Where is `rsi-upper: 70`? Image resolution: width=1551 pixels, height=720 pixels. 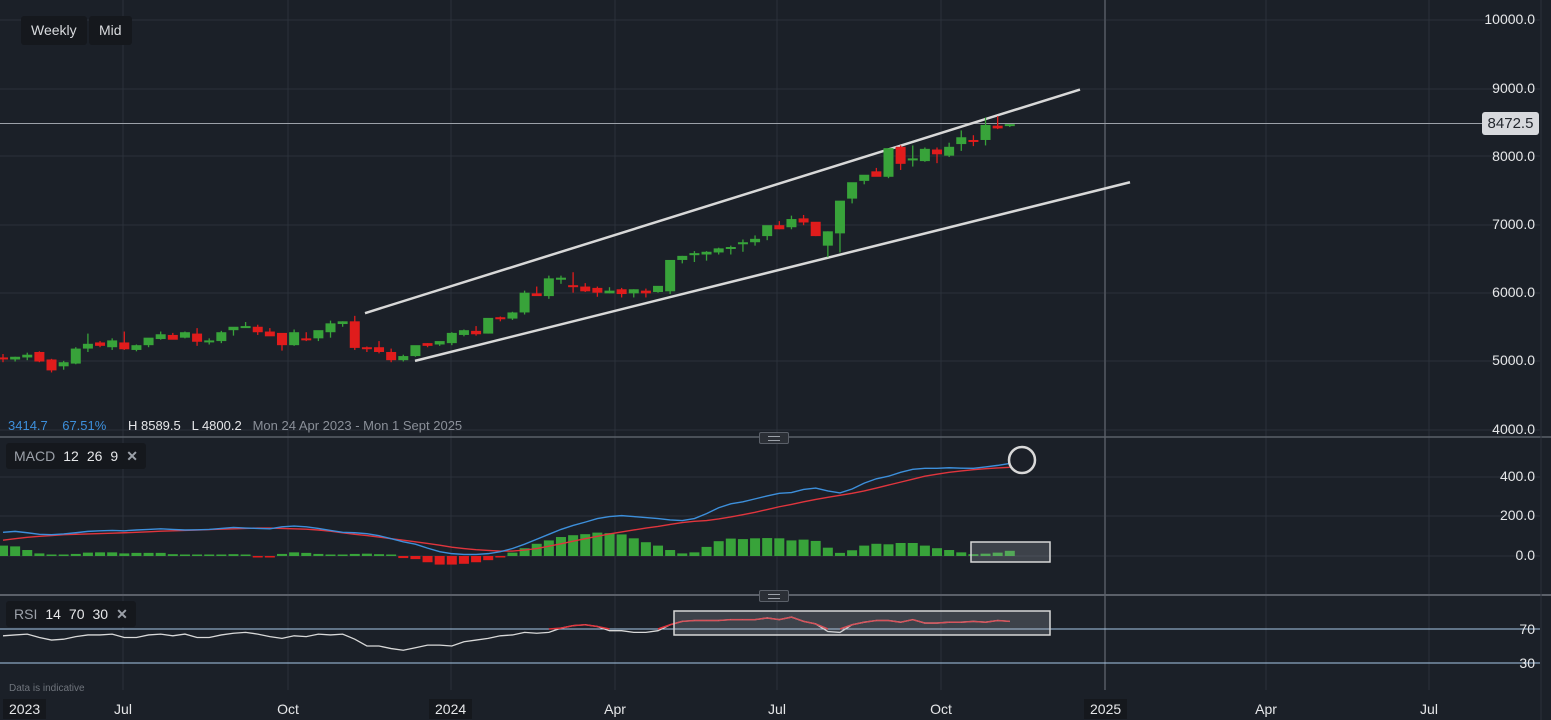 rsi-upper: 70 is located at coordinates (76, 614).